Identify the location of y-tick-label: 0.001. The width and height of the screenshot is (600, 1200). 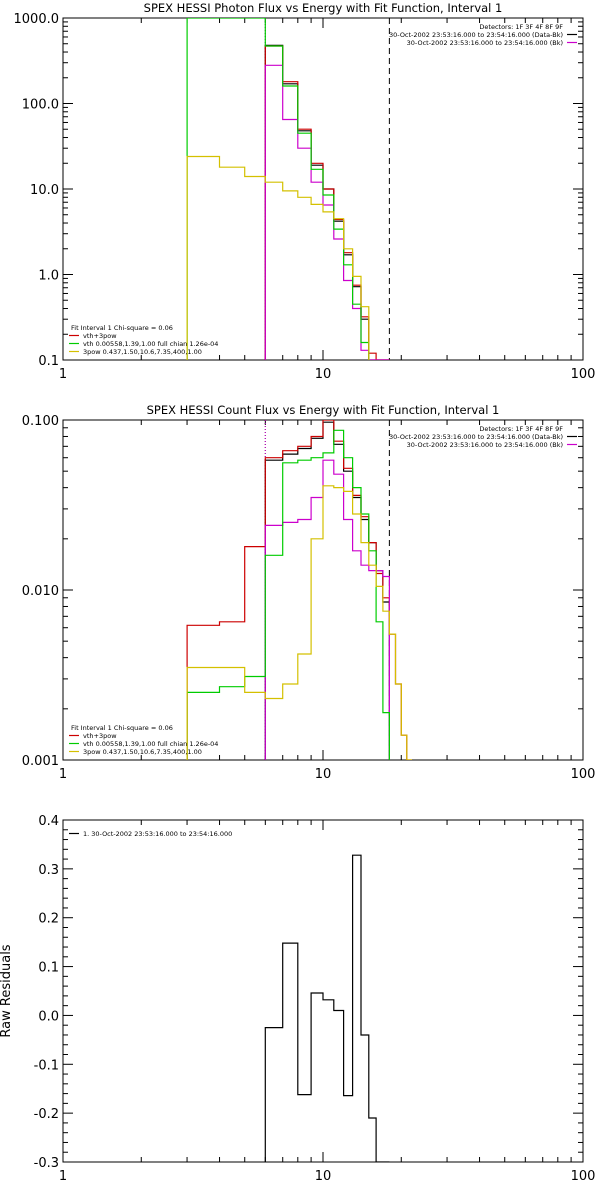
(40, 761).